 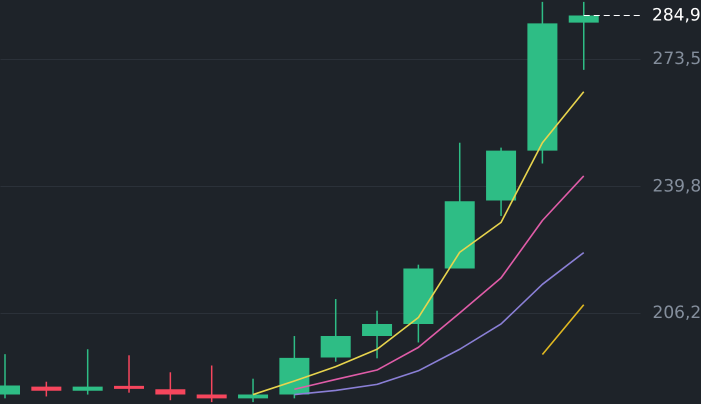 What do you see at coordinates (677, 313) in the screenshot?
I see `y-tick-label: 206,2` at bounding box center [677, 313].